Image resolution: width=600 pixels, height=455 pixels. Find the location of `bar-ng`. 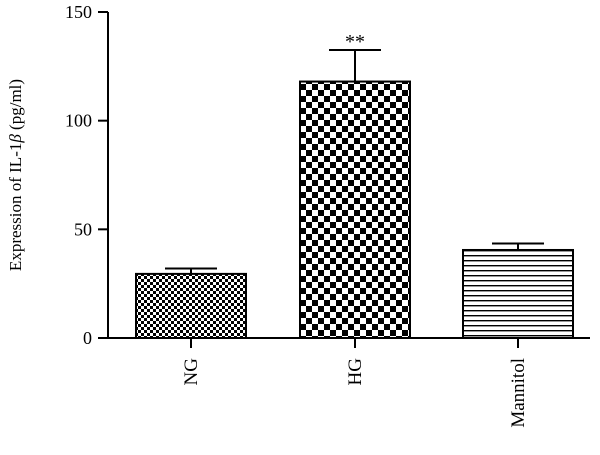

bar-ng is located at coordinates (191, 305).